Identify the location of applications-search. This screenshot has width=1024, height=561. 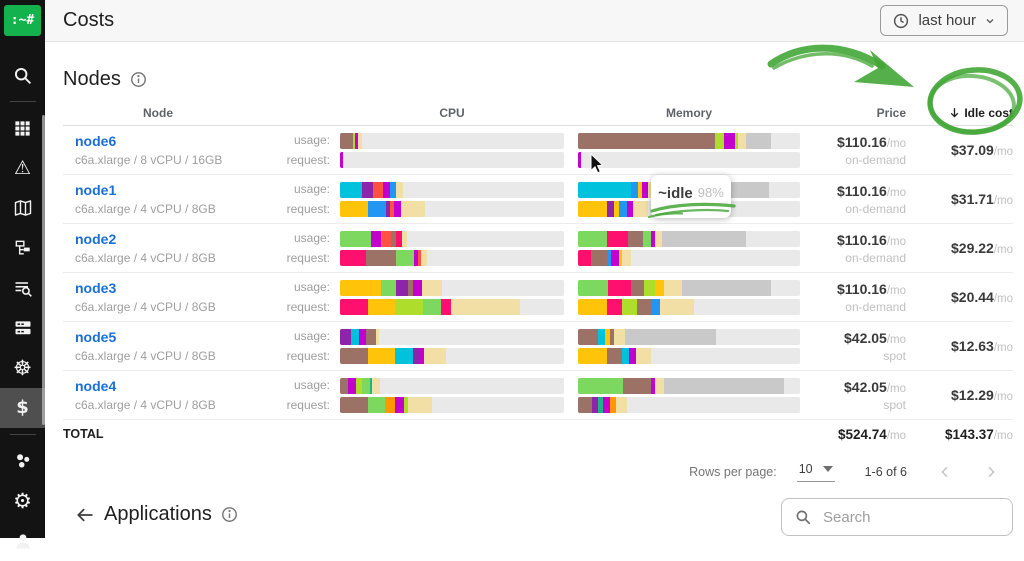
(897, 517).